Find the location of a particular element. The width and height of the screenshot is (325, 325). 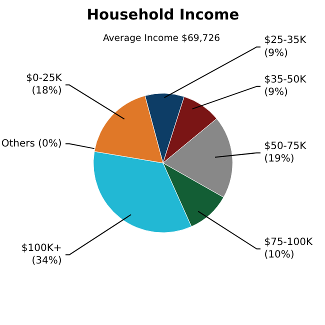

slice-label: $0-25K is located at coordinates (44, 78).